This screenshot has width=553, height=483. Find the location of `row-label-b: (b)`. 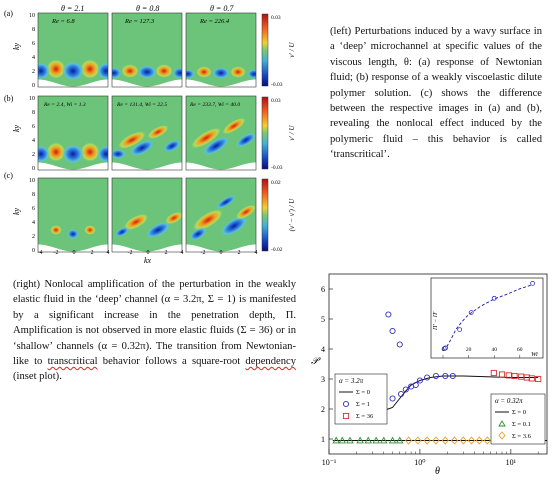

row-label-b: (b) is located at coordinates (9, 98).